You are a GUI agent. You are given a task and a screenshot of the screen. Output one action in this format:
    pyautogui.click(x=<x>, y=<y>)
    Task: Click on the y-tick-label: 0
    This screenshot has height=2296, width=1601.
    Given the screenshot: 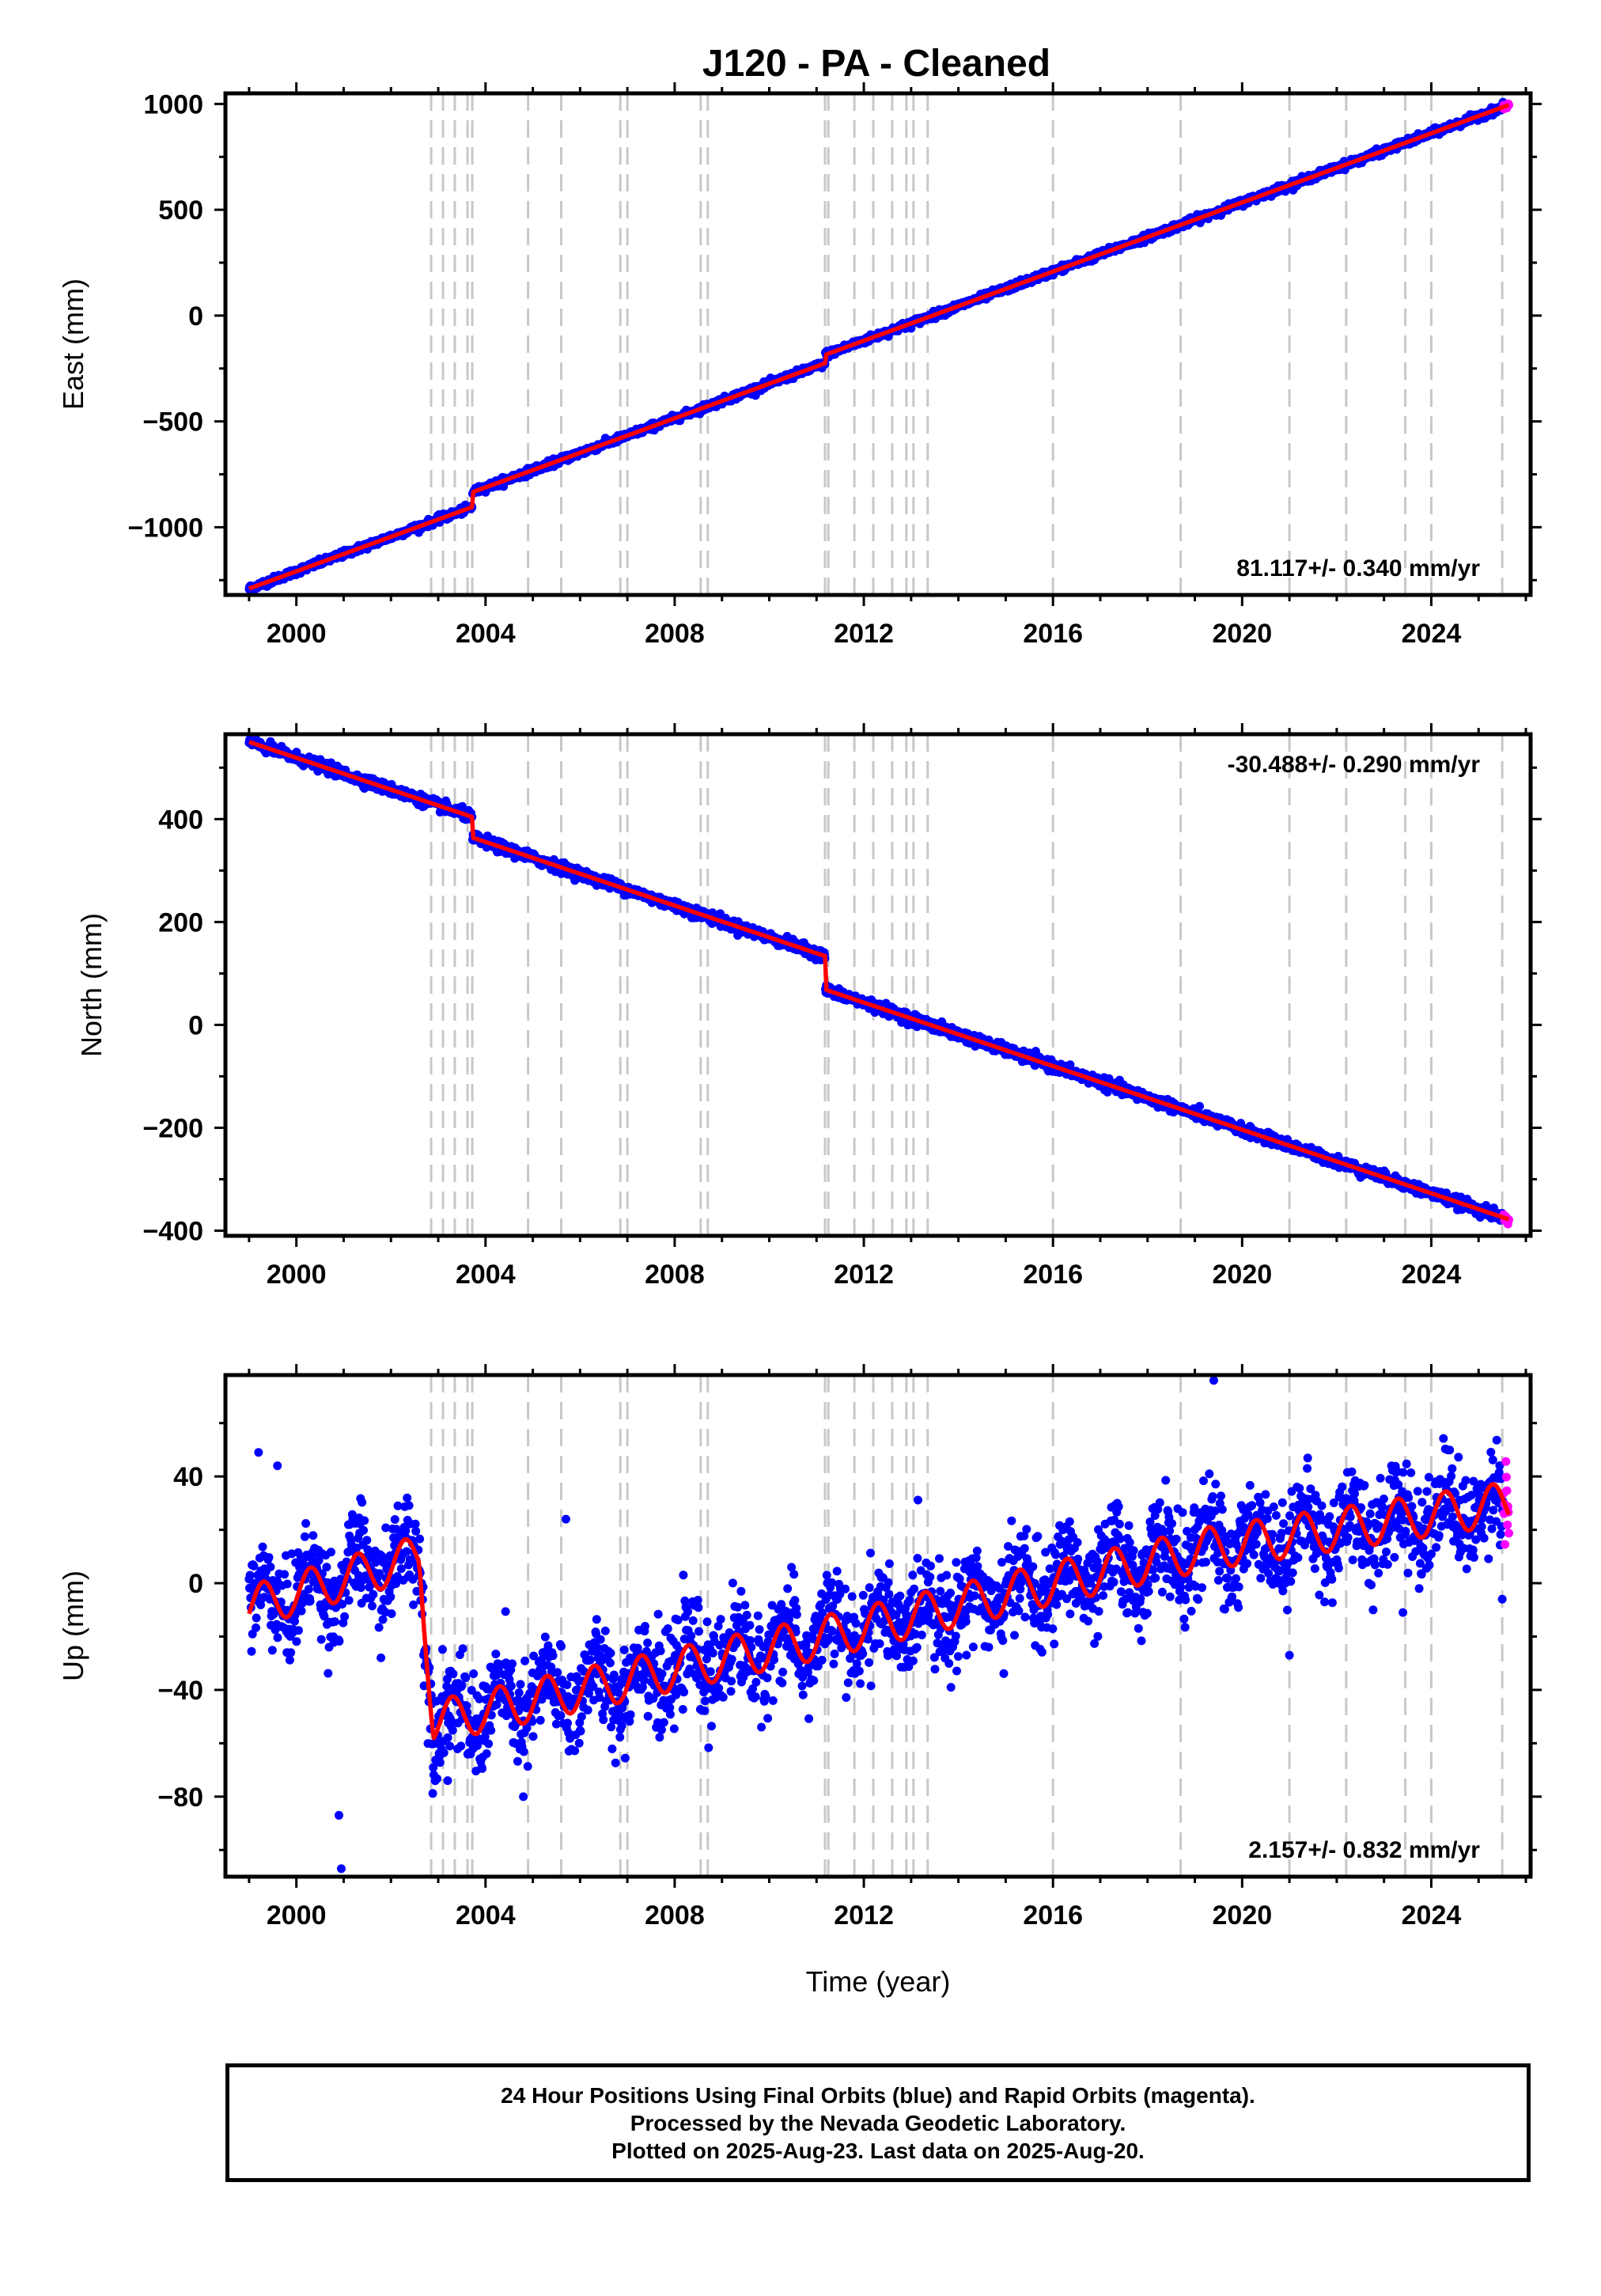 What is the action you would take?
    pyautogui.click(x=196, y=316)
    